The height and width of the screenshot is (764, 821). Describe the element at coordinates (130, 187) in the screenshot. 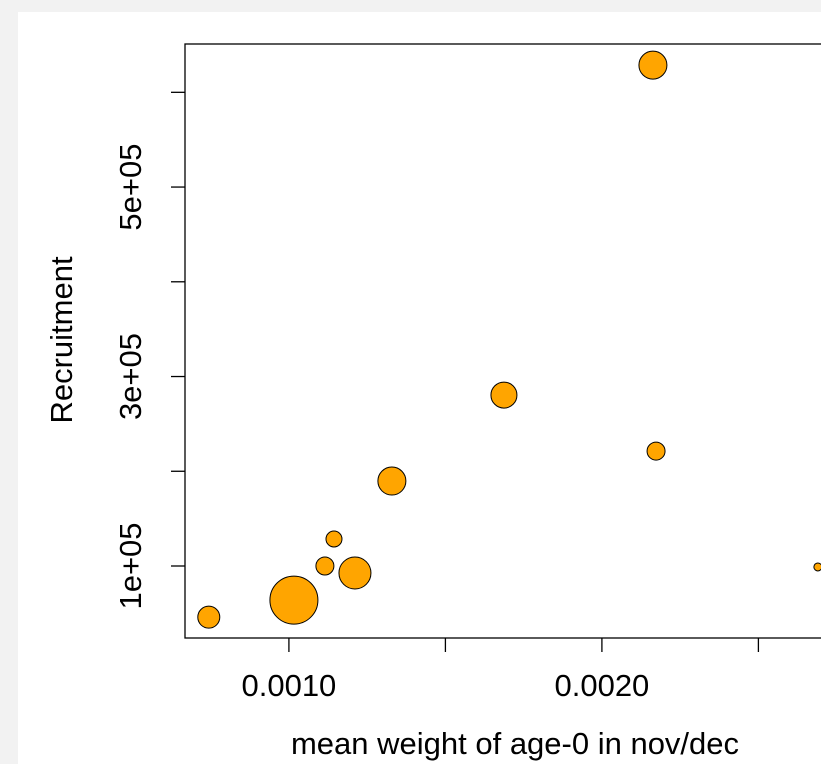

I see `y-tick-label: 5e+05` at that location.